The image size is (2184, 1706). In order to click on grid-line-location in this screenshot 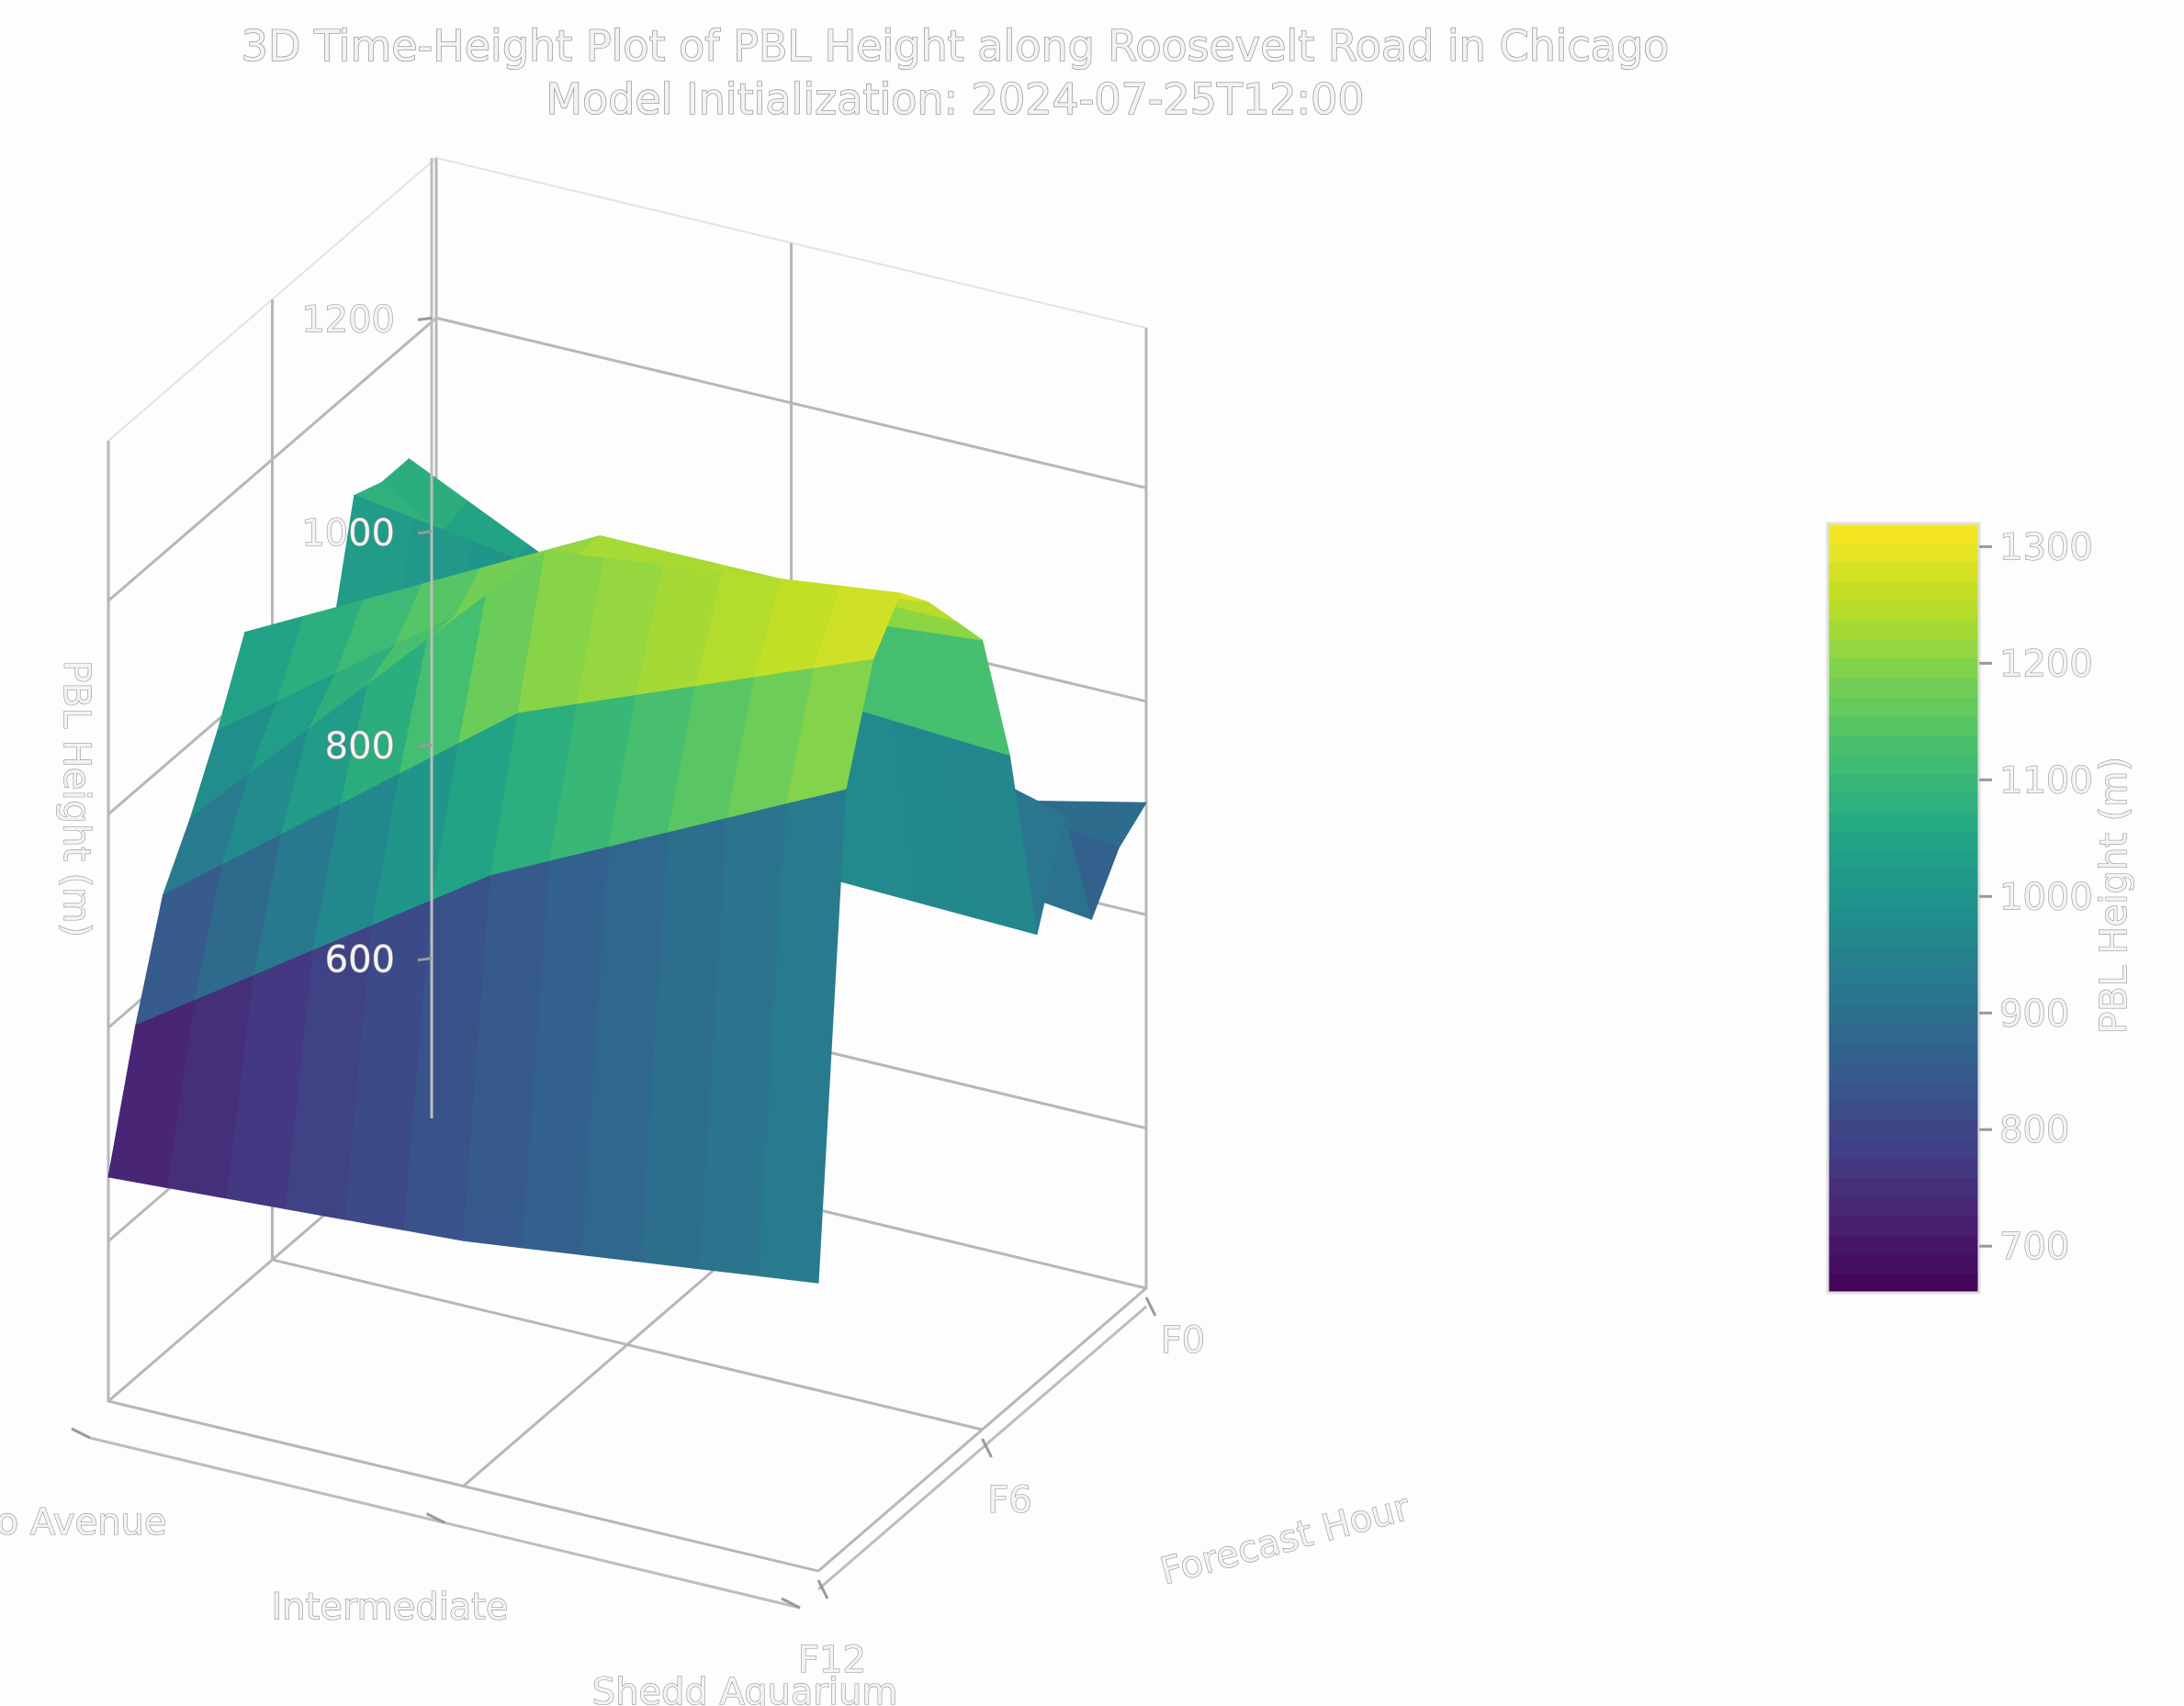, I will do `click(982, 951)`.